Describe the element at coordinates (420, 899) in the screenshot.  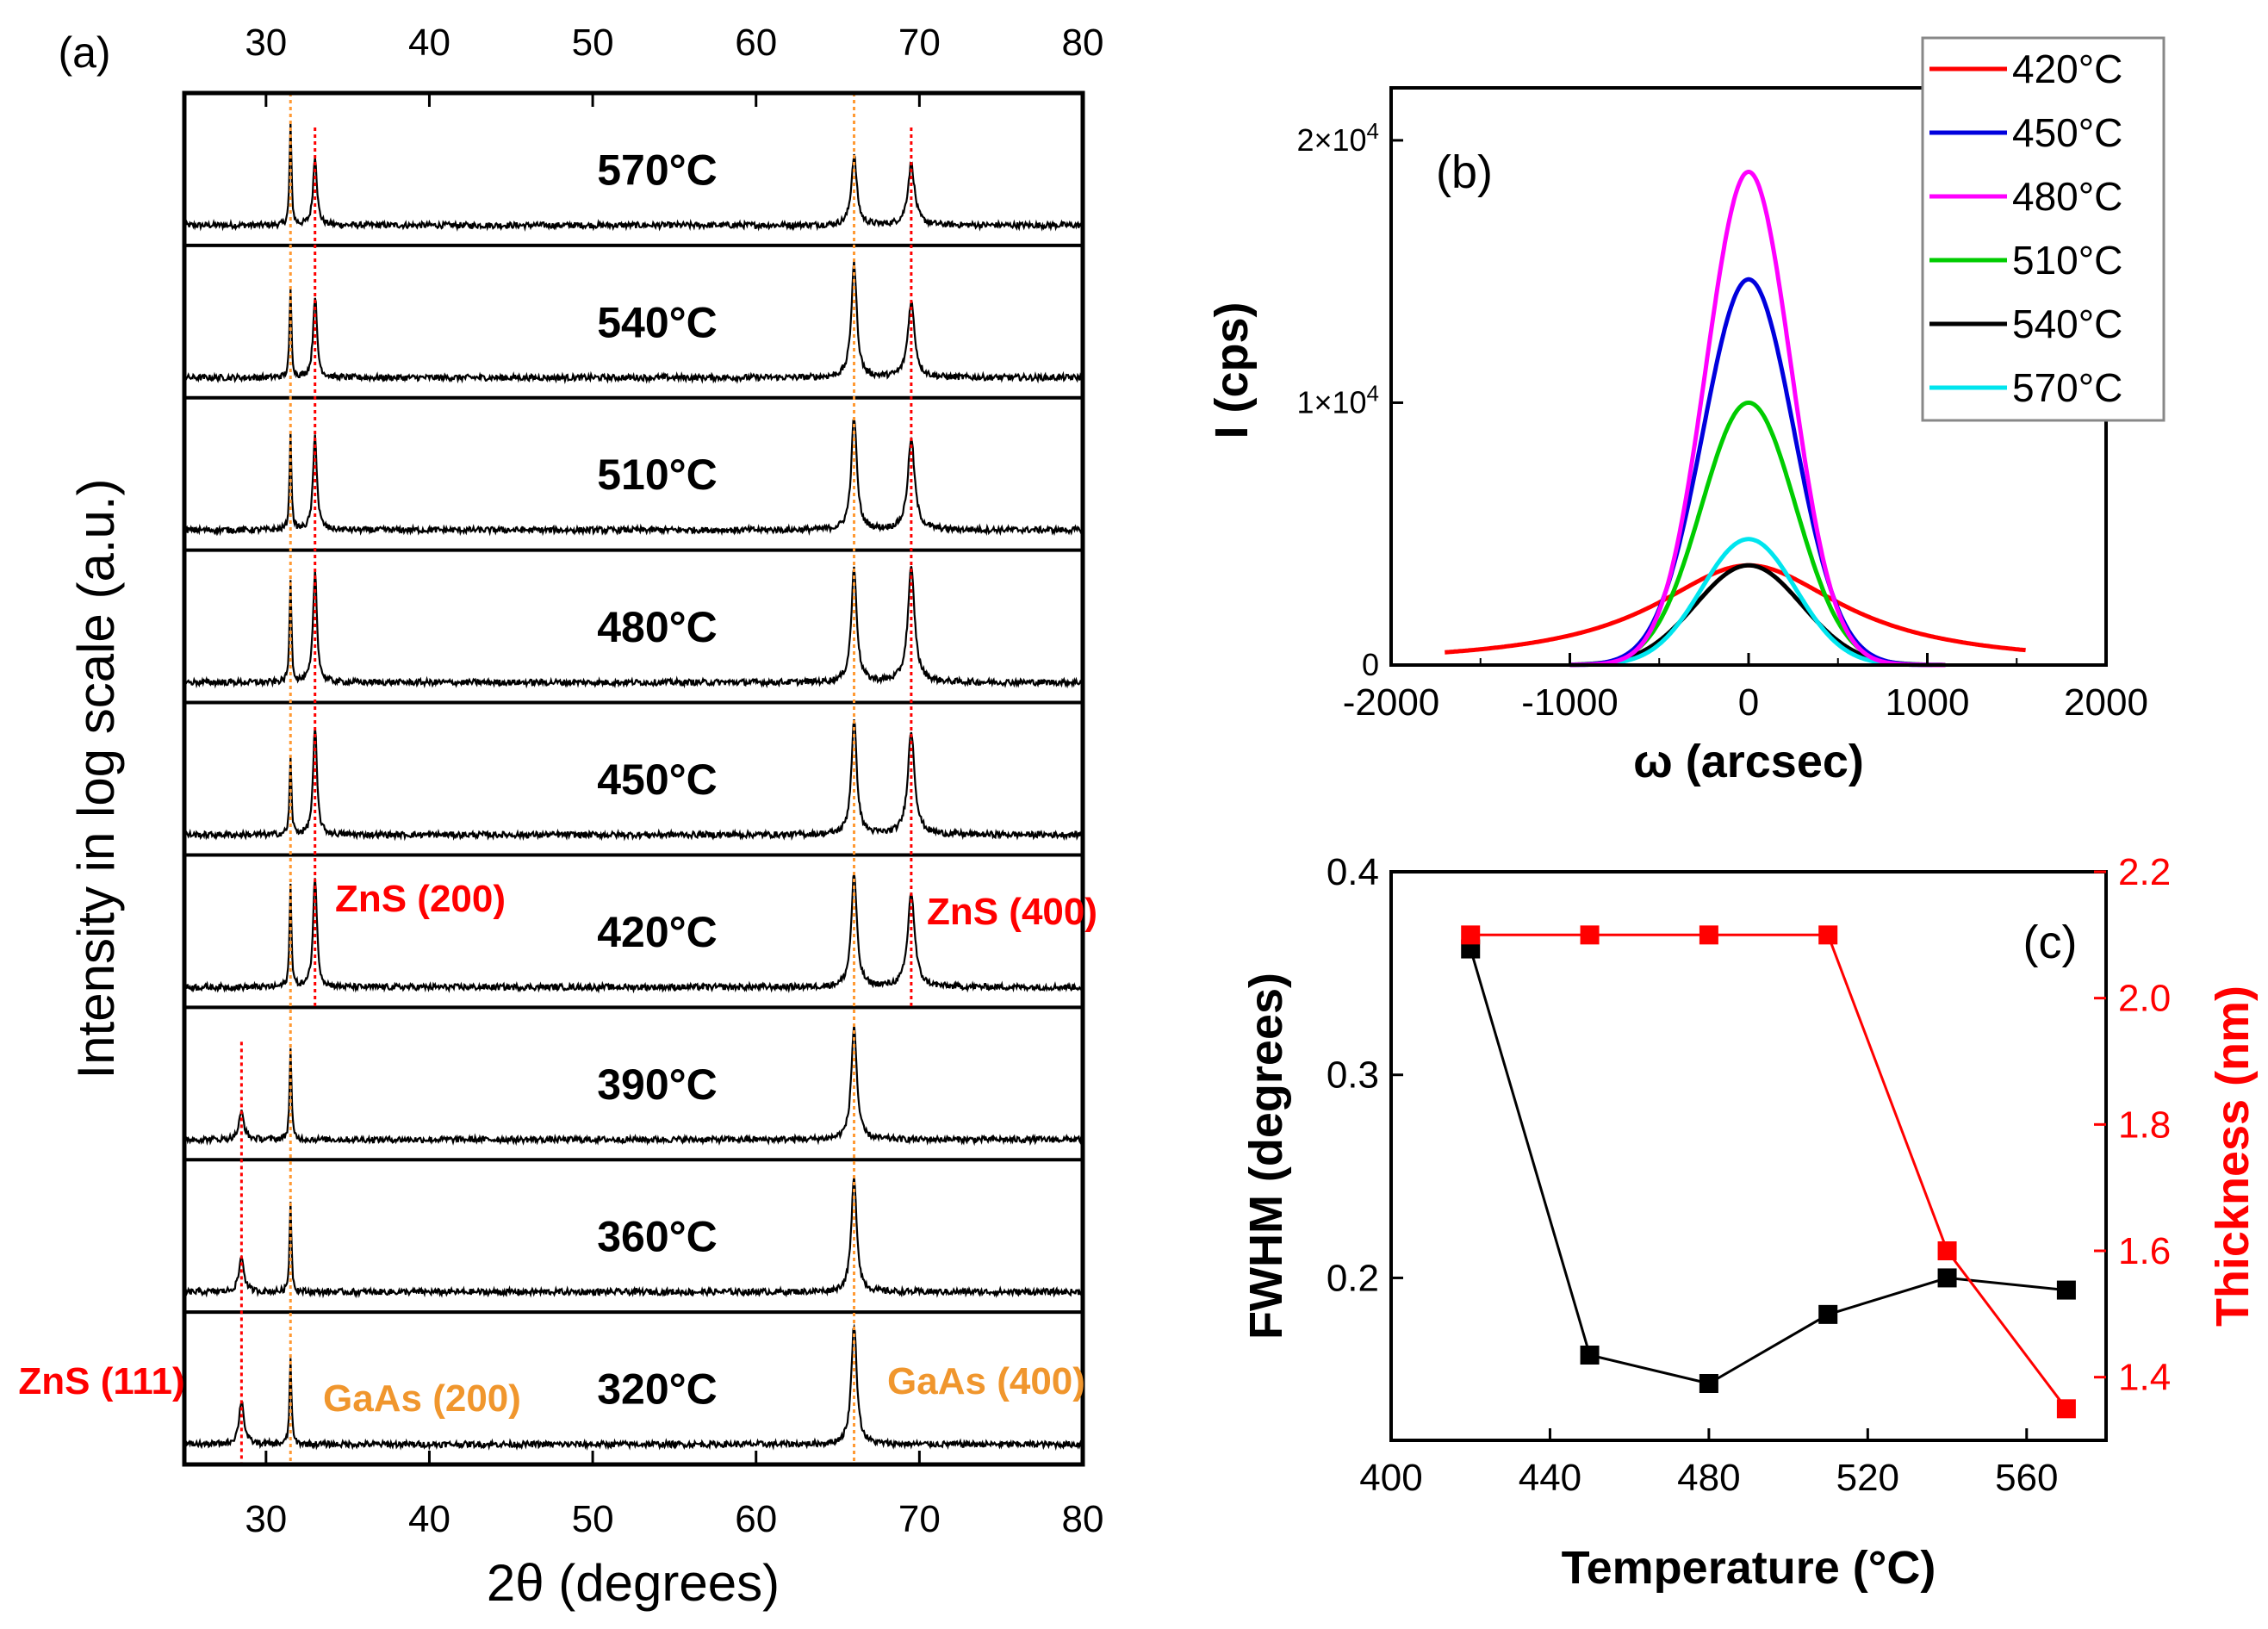
I see `zns-200-label: ZnS (200)` at that location.